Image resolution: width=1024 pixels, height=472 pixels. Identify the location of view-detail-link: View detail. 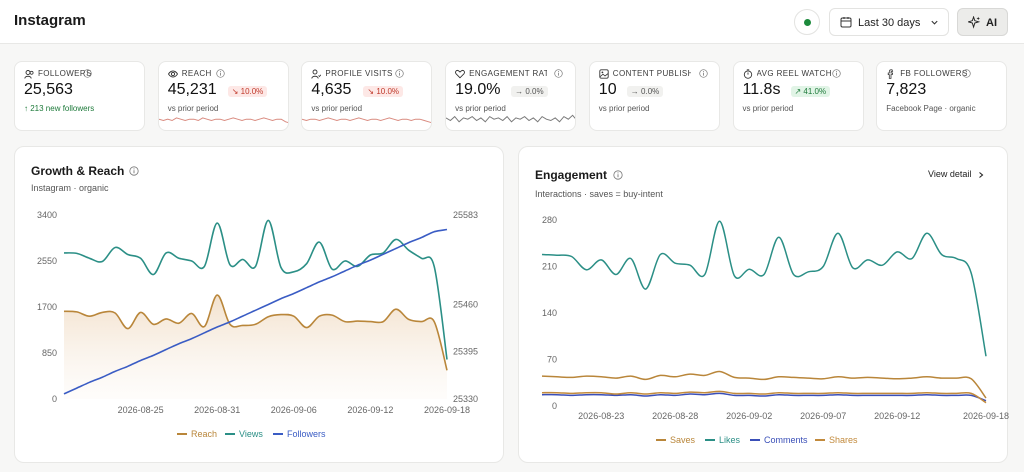
(956, 174).